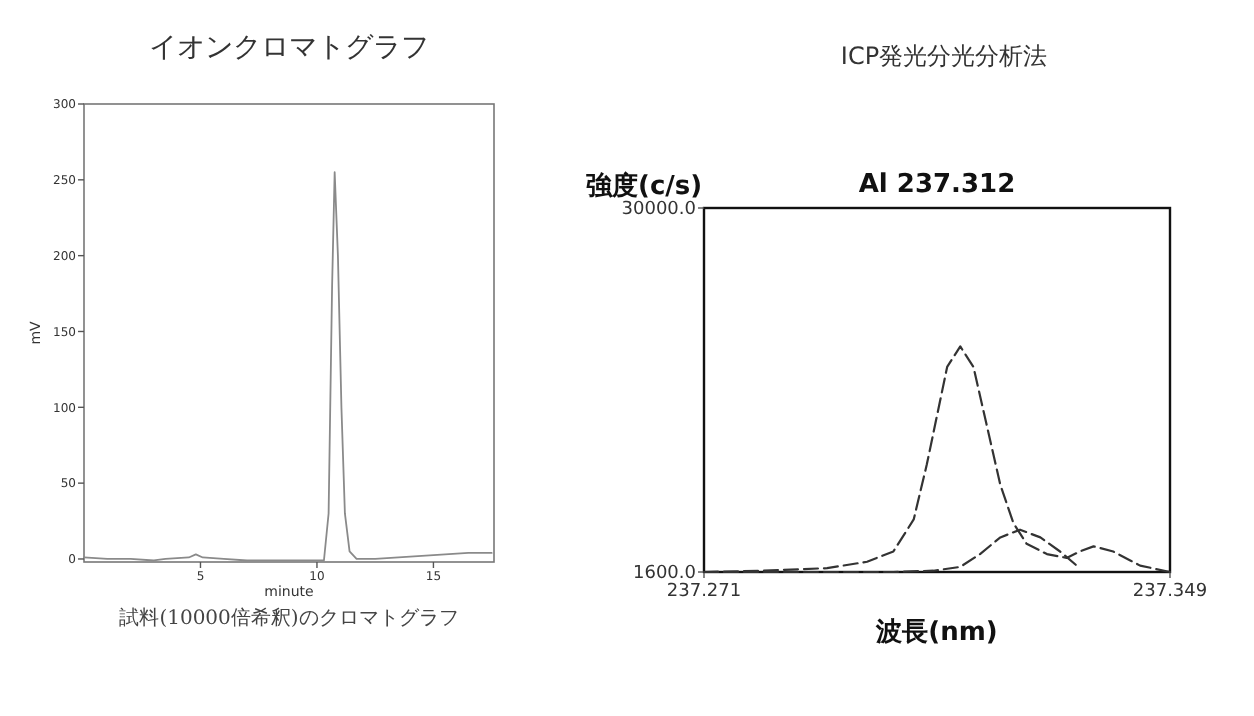  What do you see at coordinates (659, 210) in the screenshot?
I see `y-tick-label: 30000.0` at bounding box center [659, 210].